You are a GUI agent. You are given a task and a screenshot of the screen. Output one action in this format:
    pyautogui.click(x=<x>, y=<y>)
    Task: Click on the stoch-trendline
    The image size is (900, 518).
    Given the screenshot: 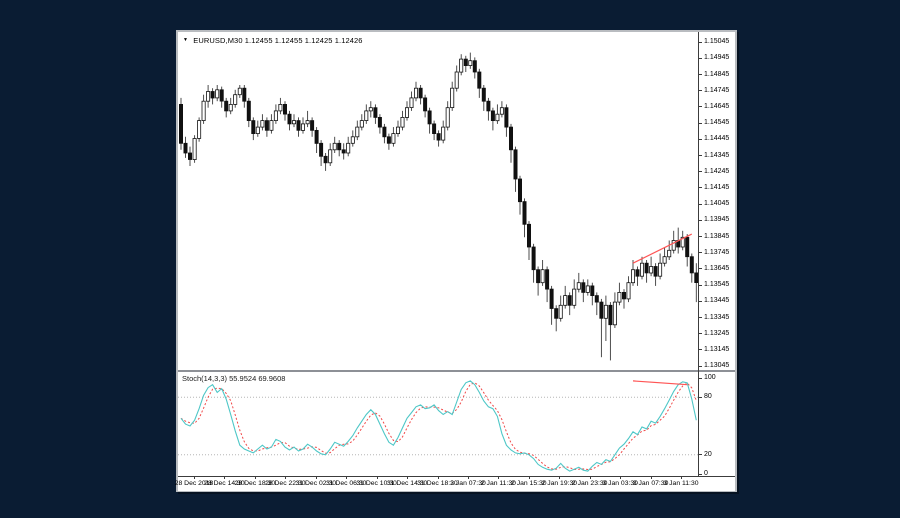 What is the action you would take?
    pyautogui.click(x=660, y=383)
    